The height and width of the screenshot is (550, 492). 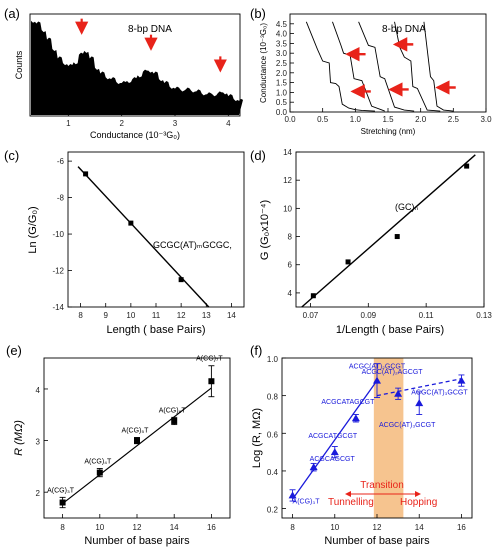 What do you see at coordinates (419, 527) in the screenshot?
I see `panel-f-x-tick-14: 14` at bounding box center [419, 527].